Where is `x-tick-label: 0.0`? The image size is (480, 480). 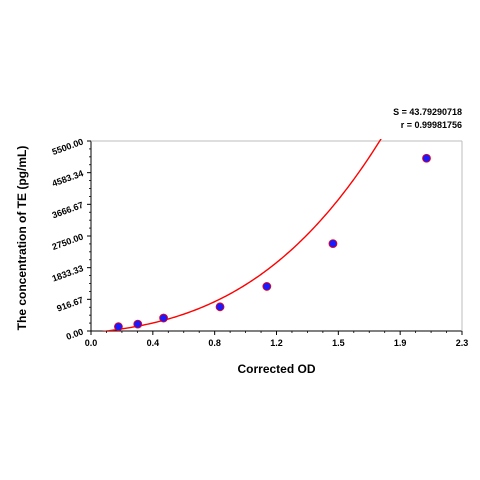 x-tick-label: 0.0 is located at coordinates (91, 343).